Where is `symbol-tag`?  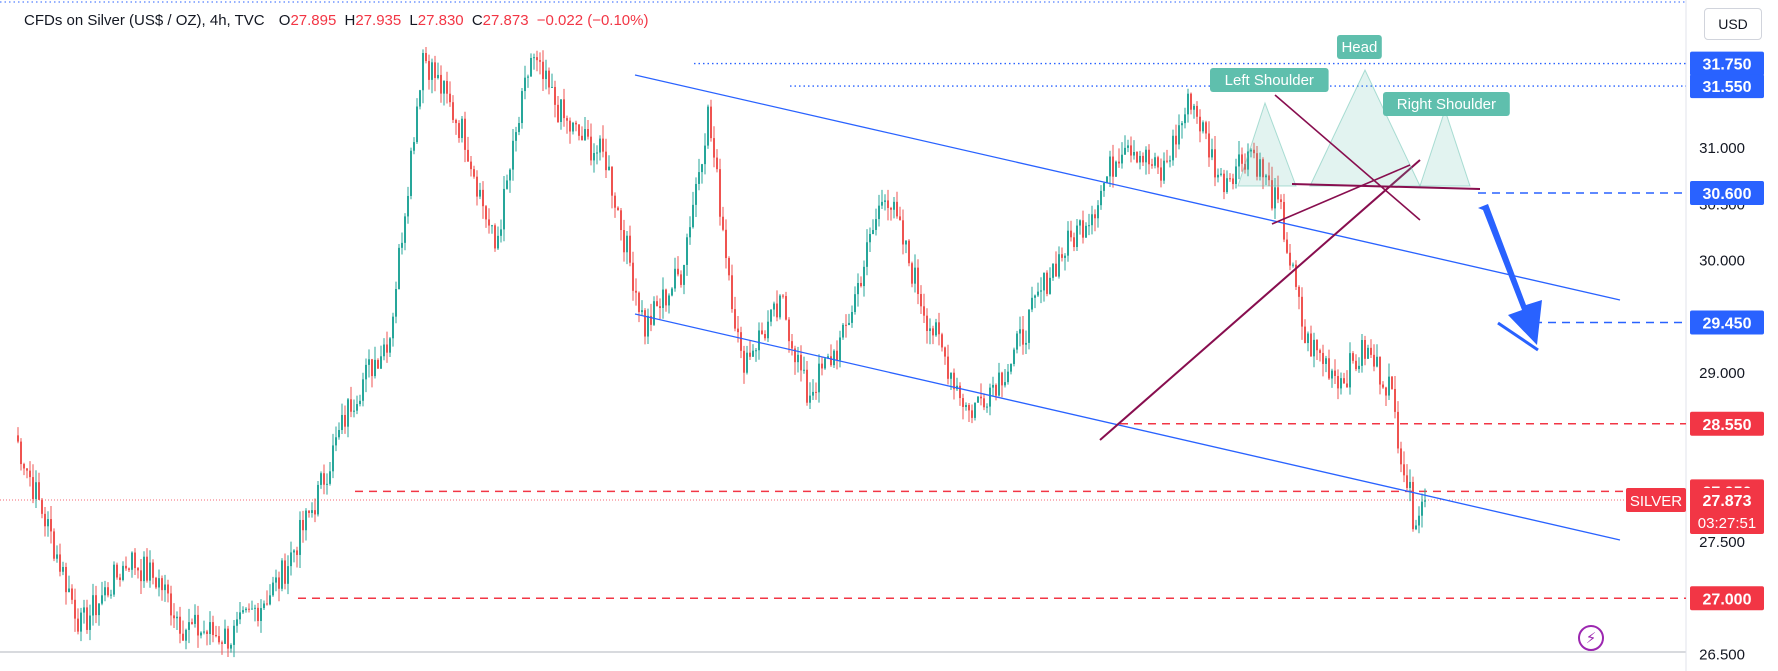 symbol-tag is located at coordinates (1656, 500).